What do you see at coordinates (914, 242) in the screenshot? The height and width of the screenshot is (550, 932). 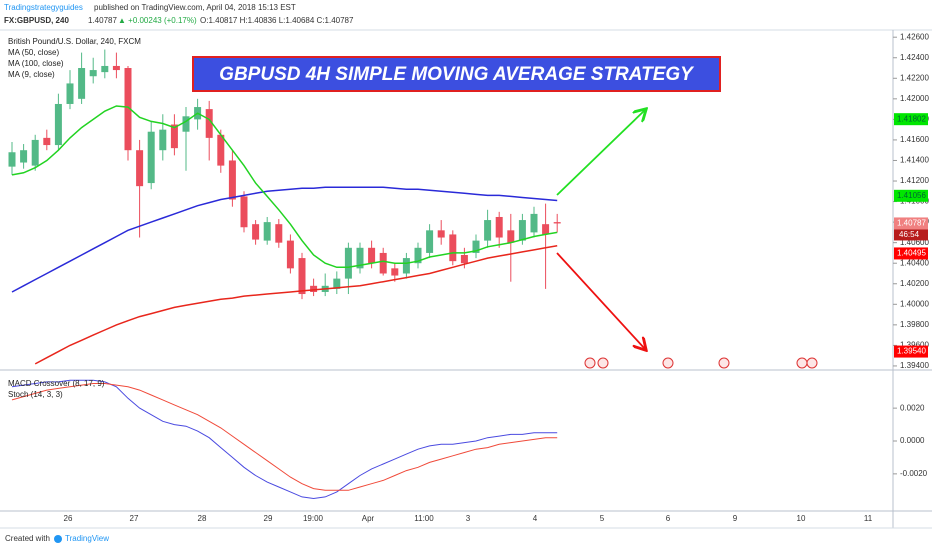 I see `y-tick-label: 1.40600` at bounding box center [914, 242].